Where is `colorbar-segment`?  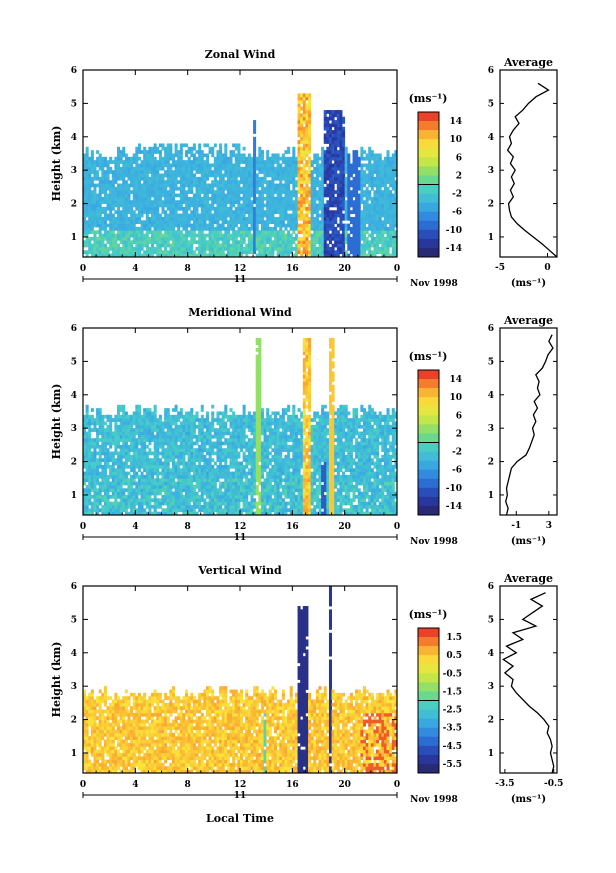 colorbar-segment is located at coordinates (428, 144).